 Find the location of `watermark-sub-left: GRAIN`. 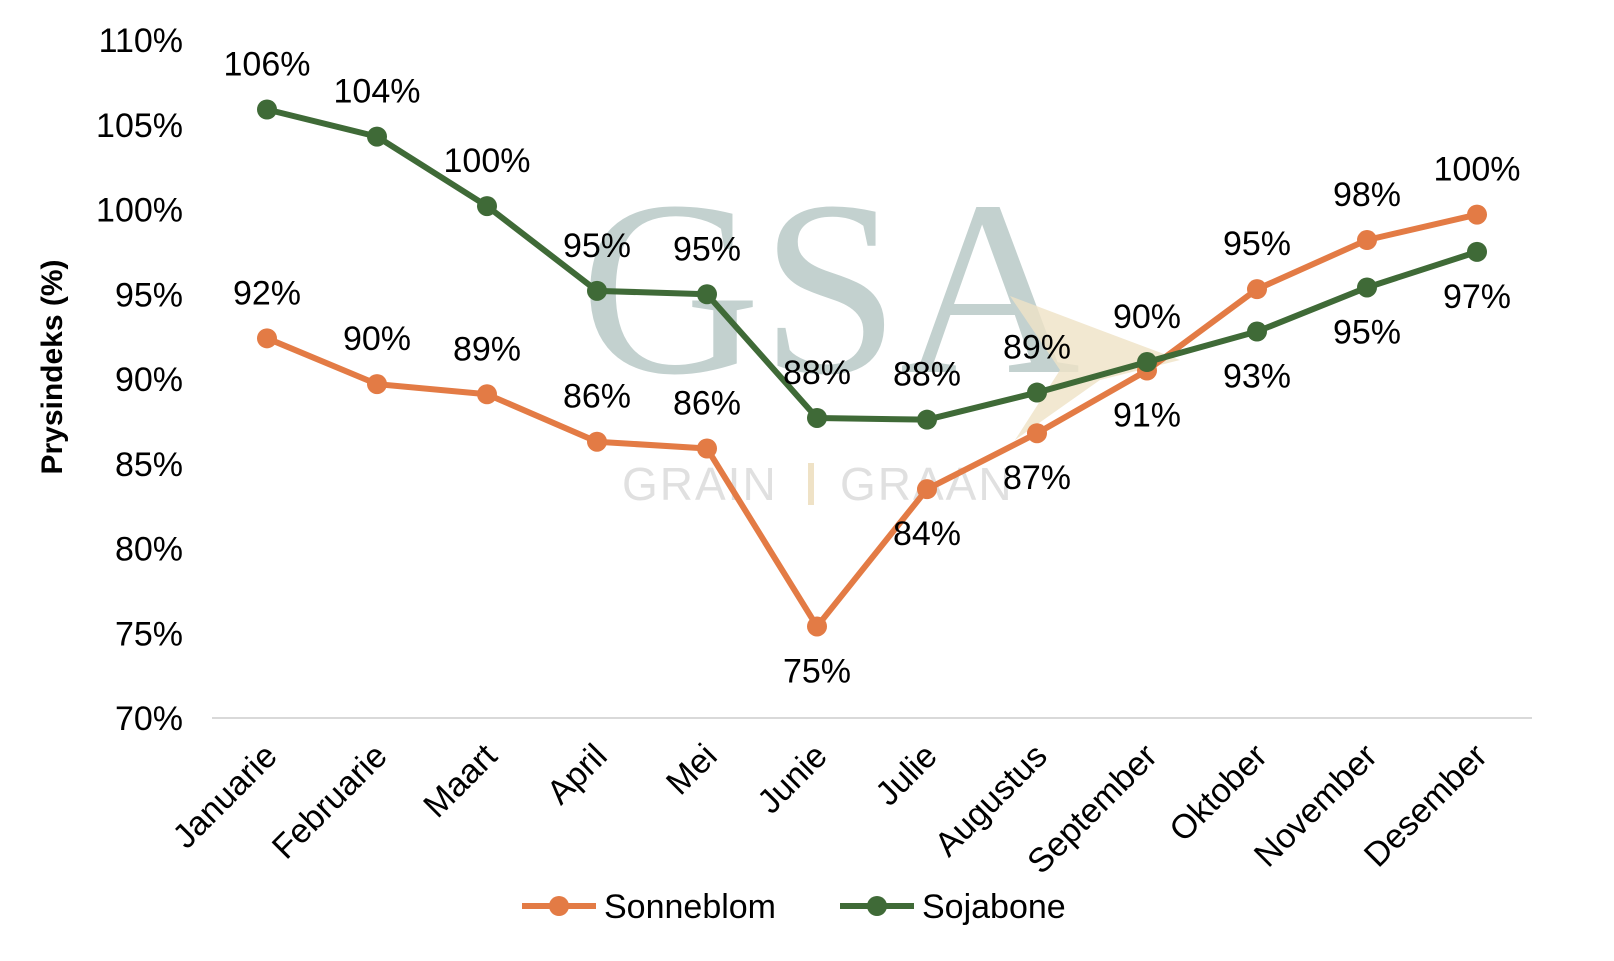

watermark-sub-left: GRAIN is located at coordinates (700, 484).